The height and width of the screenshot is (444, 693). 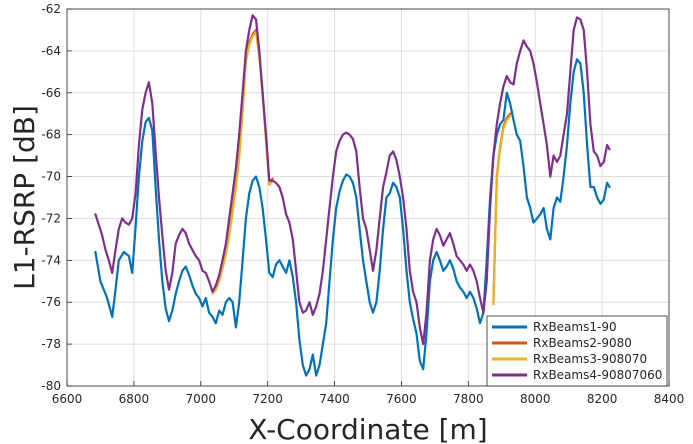 What do you see at coordinates (267, 399) in the screenshot?
I see `x-tick-label: 7200` at bounding box center [267, 399].